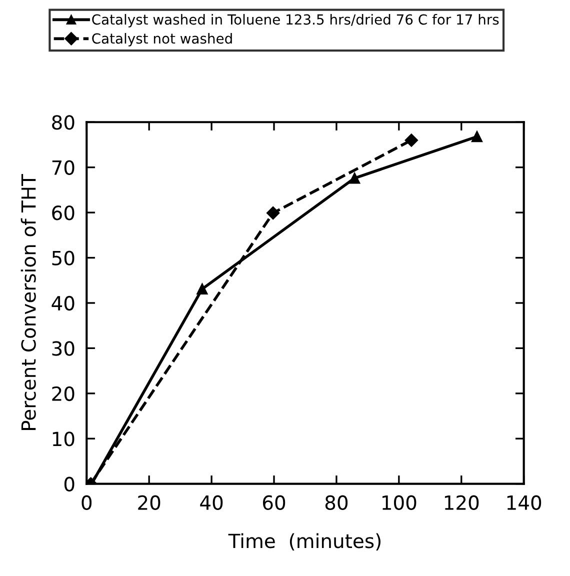  What do you see at coordinates (162, 39) in the screenshot?
I see `legend-label: Catalyst not washed` at bounding box center [162, 39].